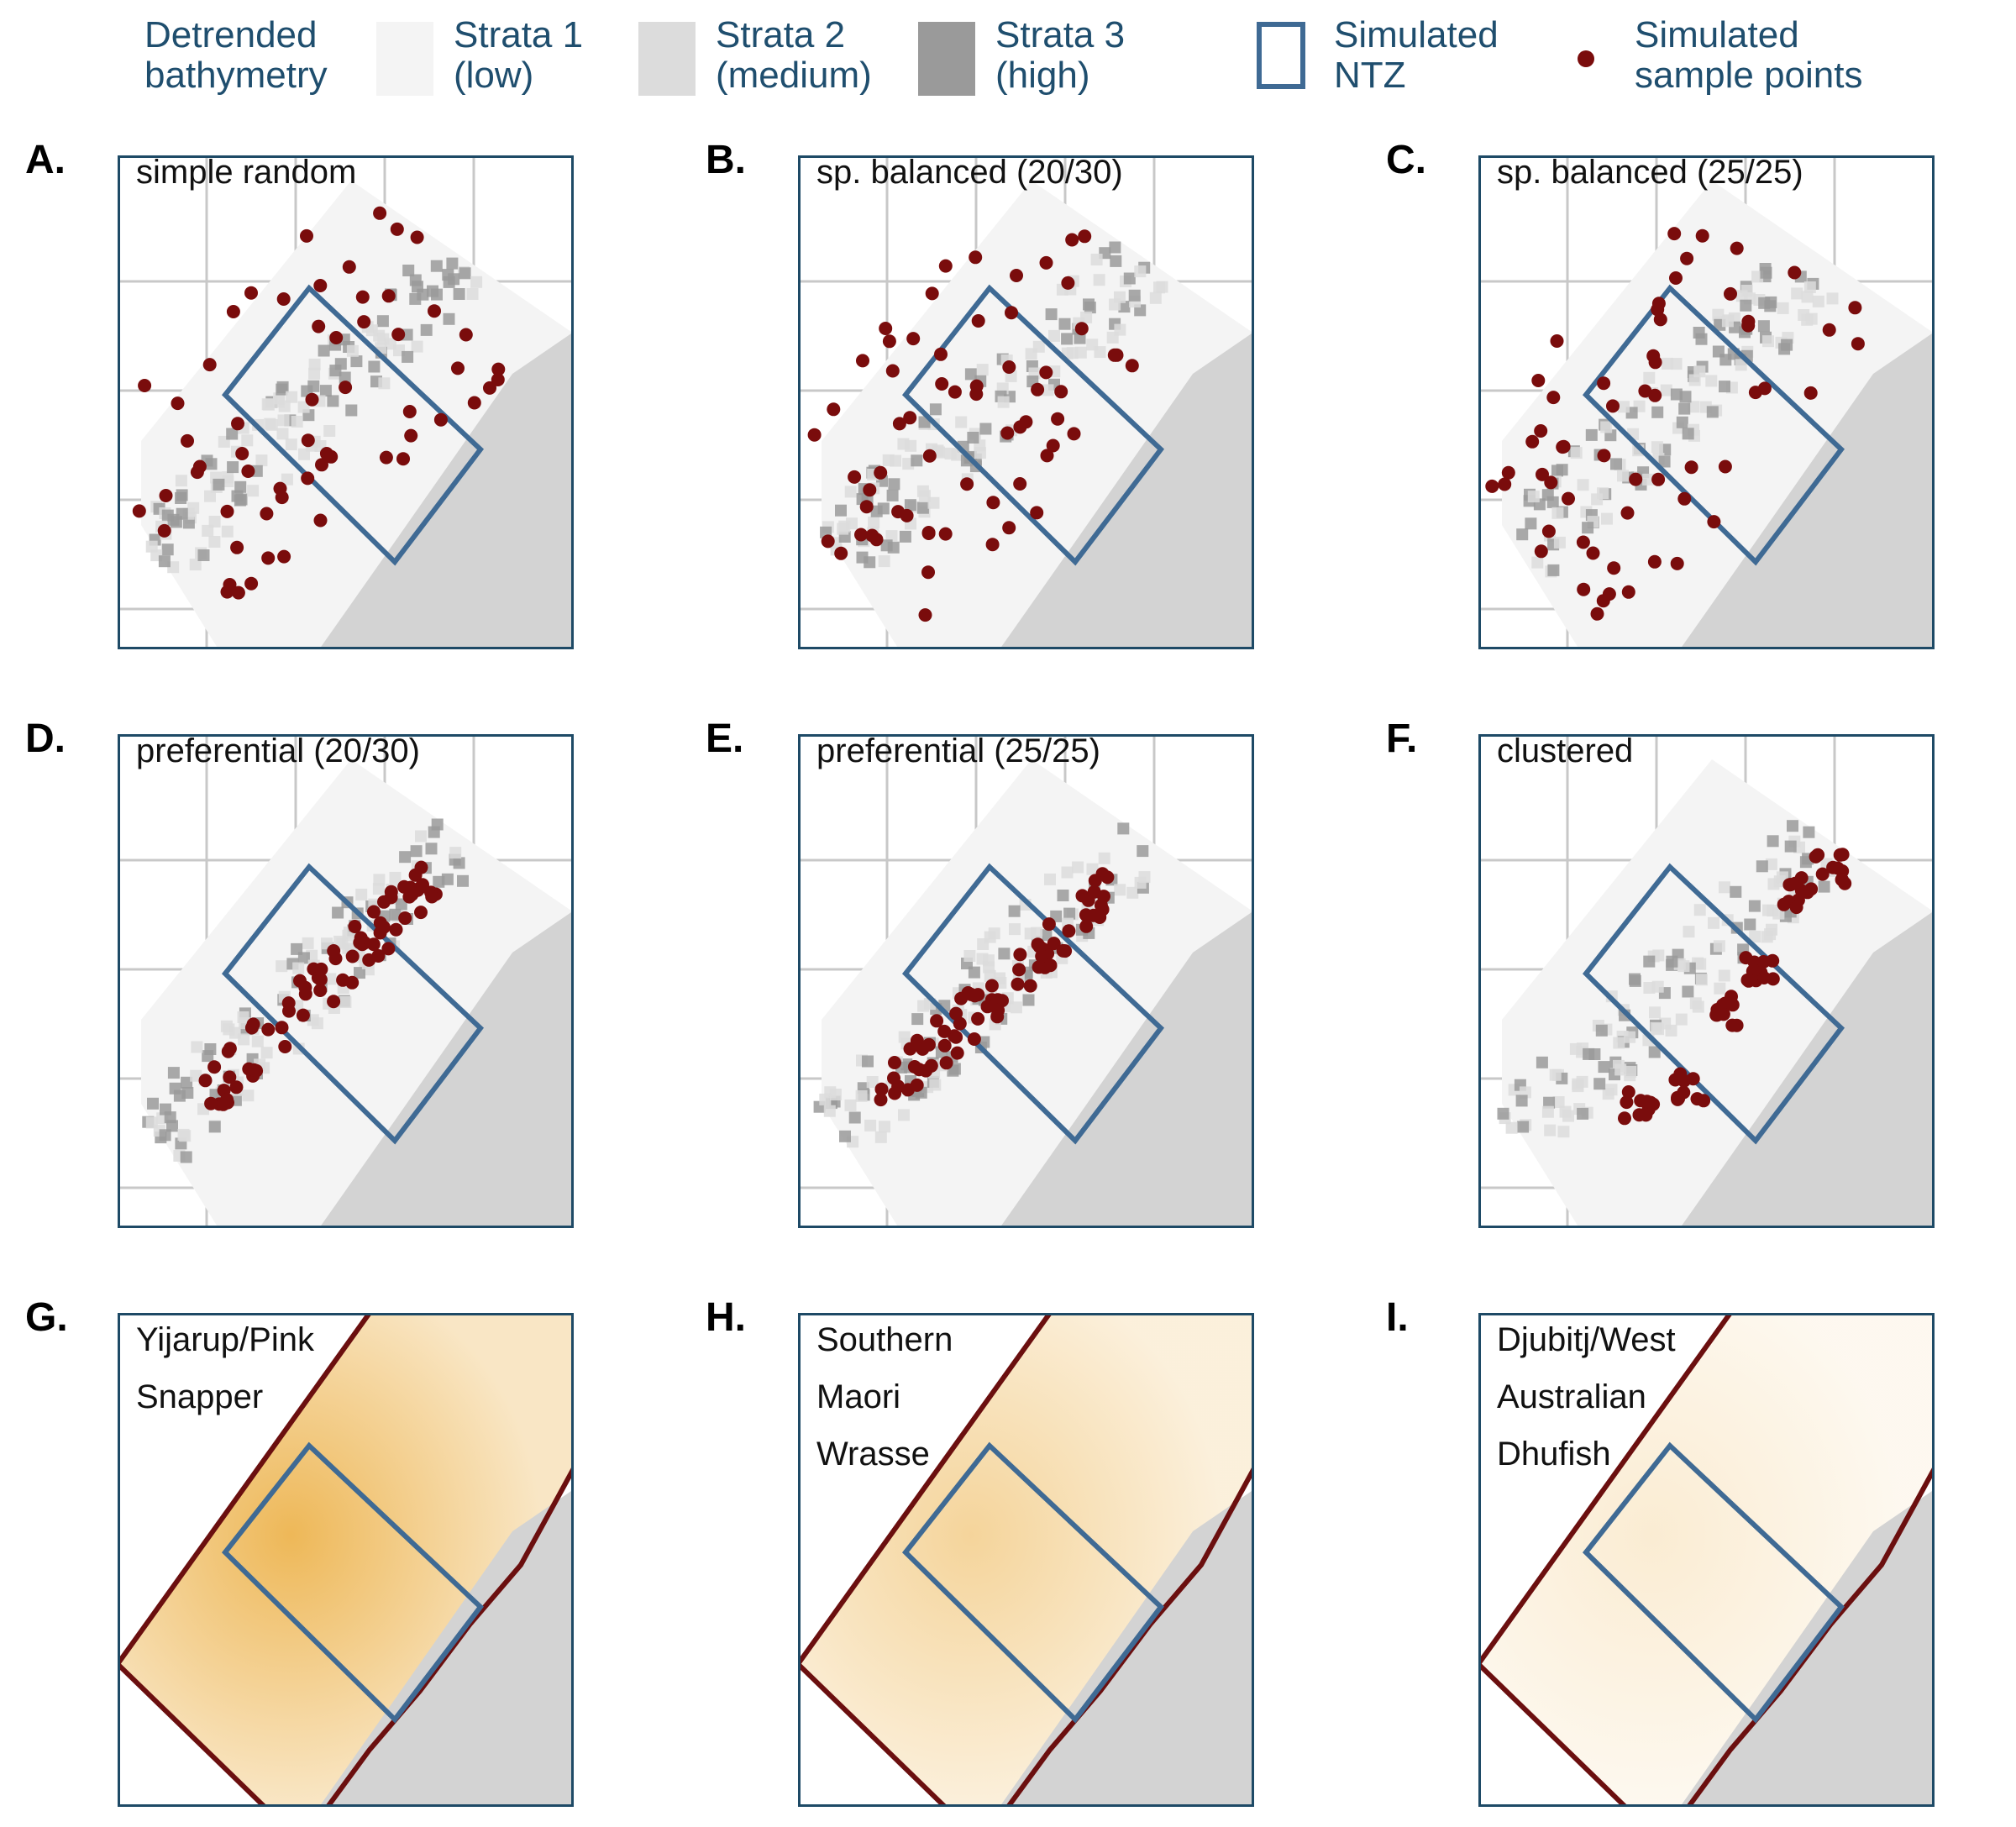 The image size is (2016, 1827). Describe the element at coordinates (946, 59) in the screenshot. I see `legend-strata3-swatch` at that location.